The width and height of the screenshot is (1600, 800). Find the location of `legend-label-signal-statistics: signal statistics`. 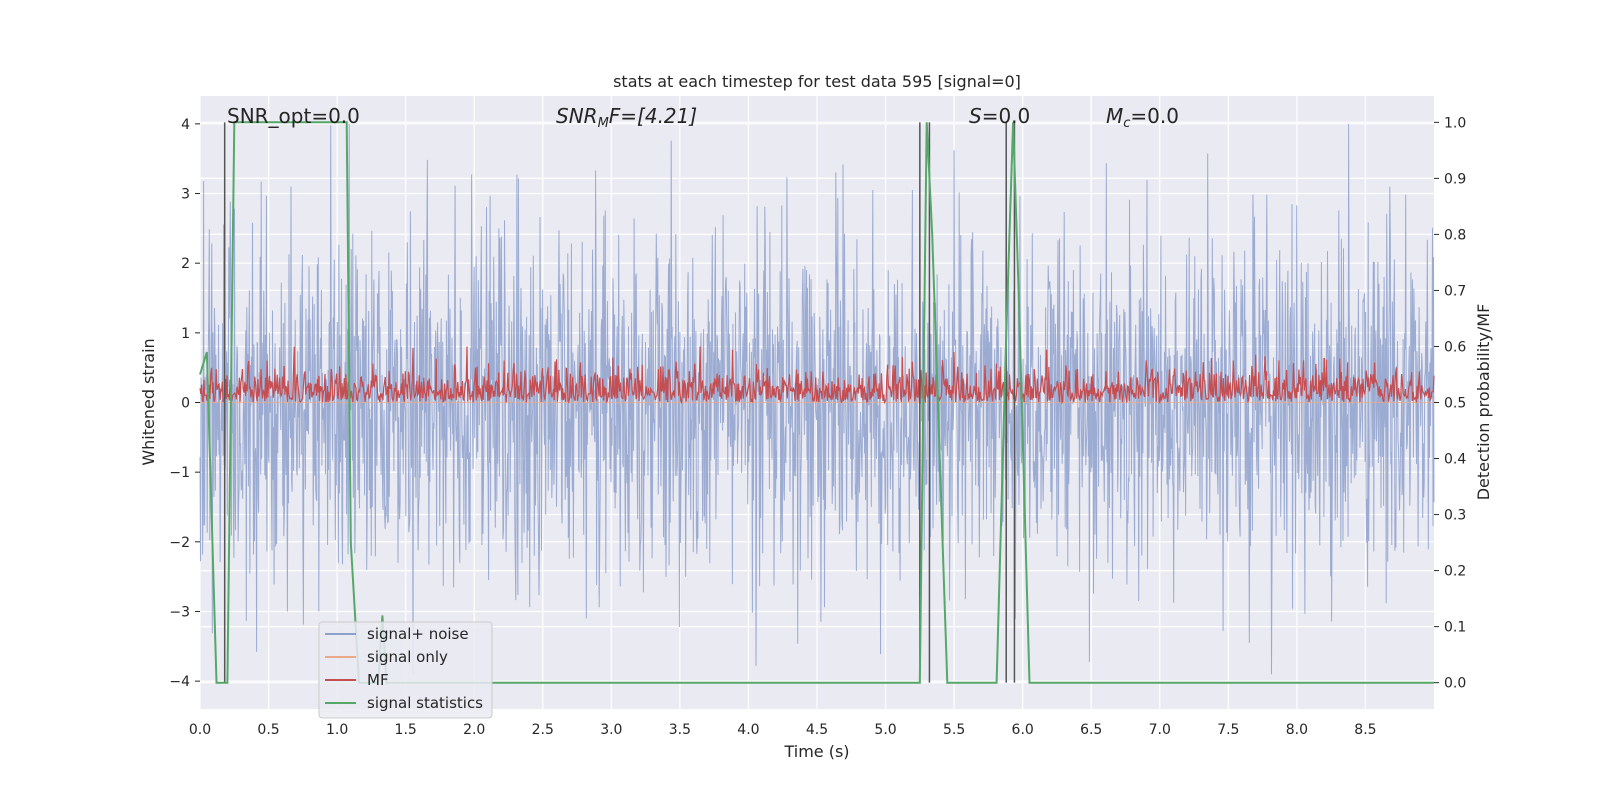

legend-label-signal-statistics: signal statistics is located at coordinates (425, 703).